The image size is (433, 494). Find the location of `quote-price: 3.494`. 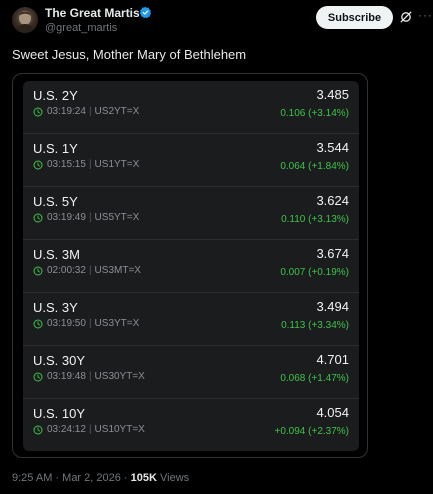

quote-price: 3.494 is located at coordinates (332, 306).